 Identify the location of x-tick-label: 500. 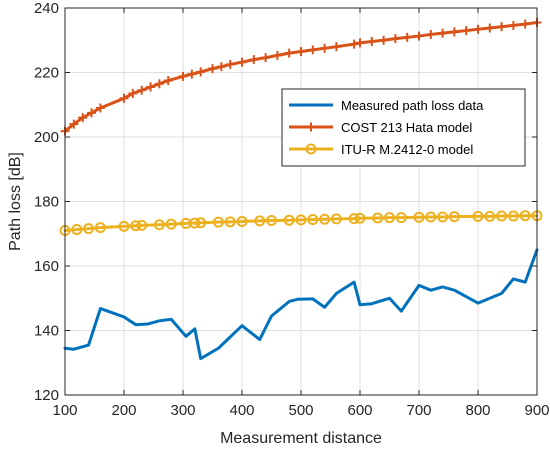
(300, 410).